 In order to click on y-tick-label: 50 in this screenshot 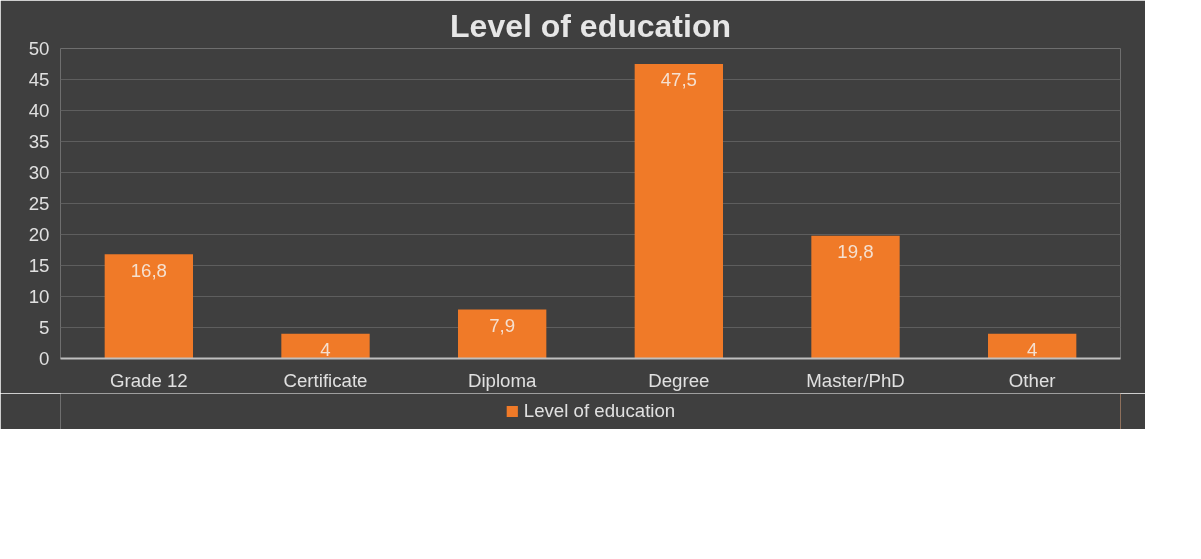, I will do `click(39, 48)`.